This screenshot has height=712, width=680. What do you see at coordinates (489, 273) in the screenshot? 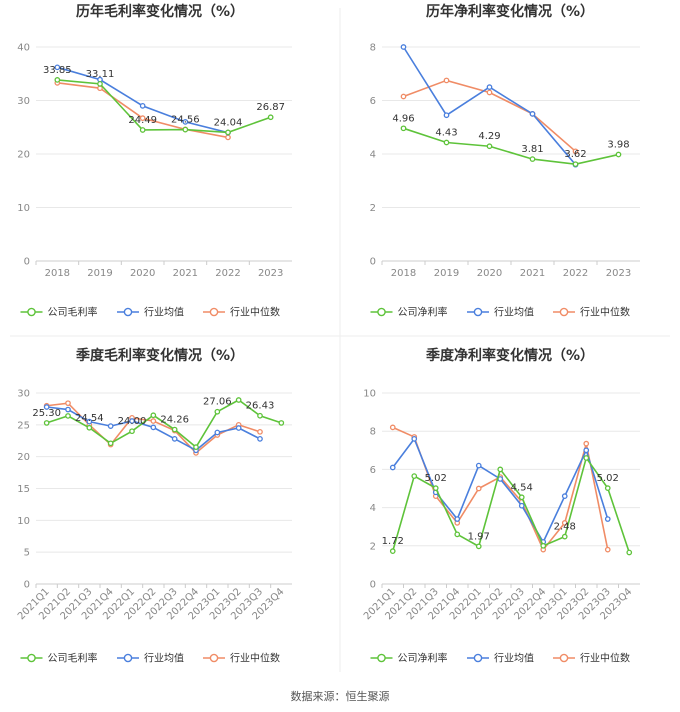
I see `x-tick-label: 2020` at bounding box center [489, 273].